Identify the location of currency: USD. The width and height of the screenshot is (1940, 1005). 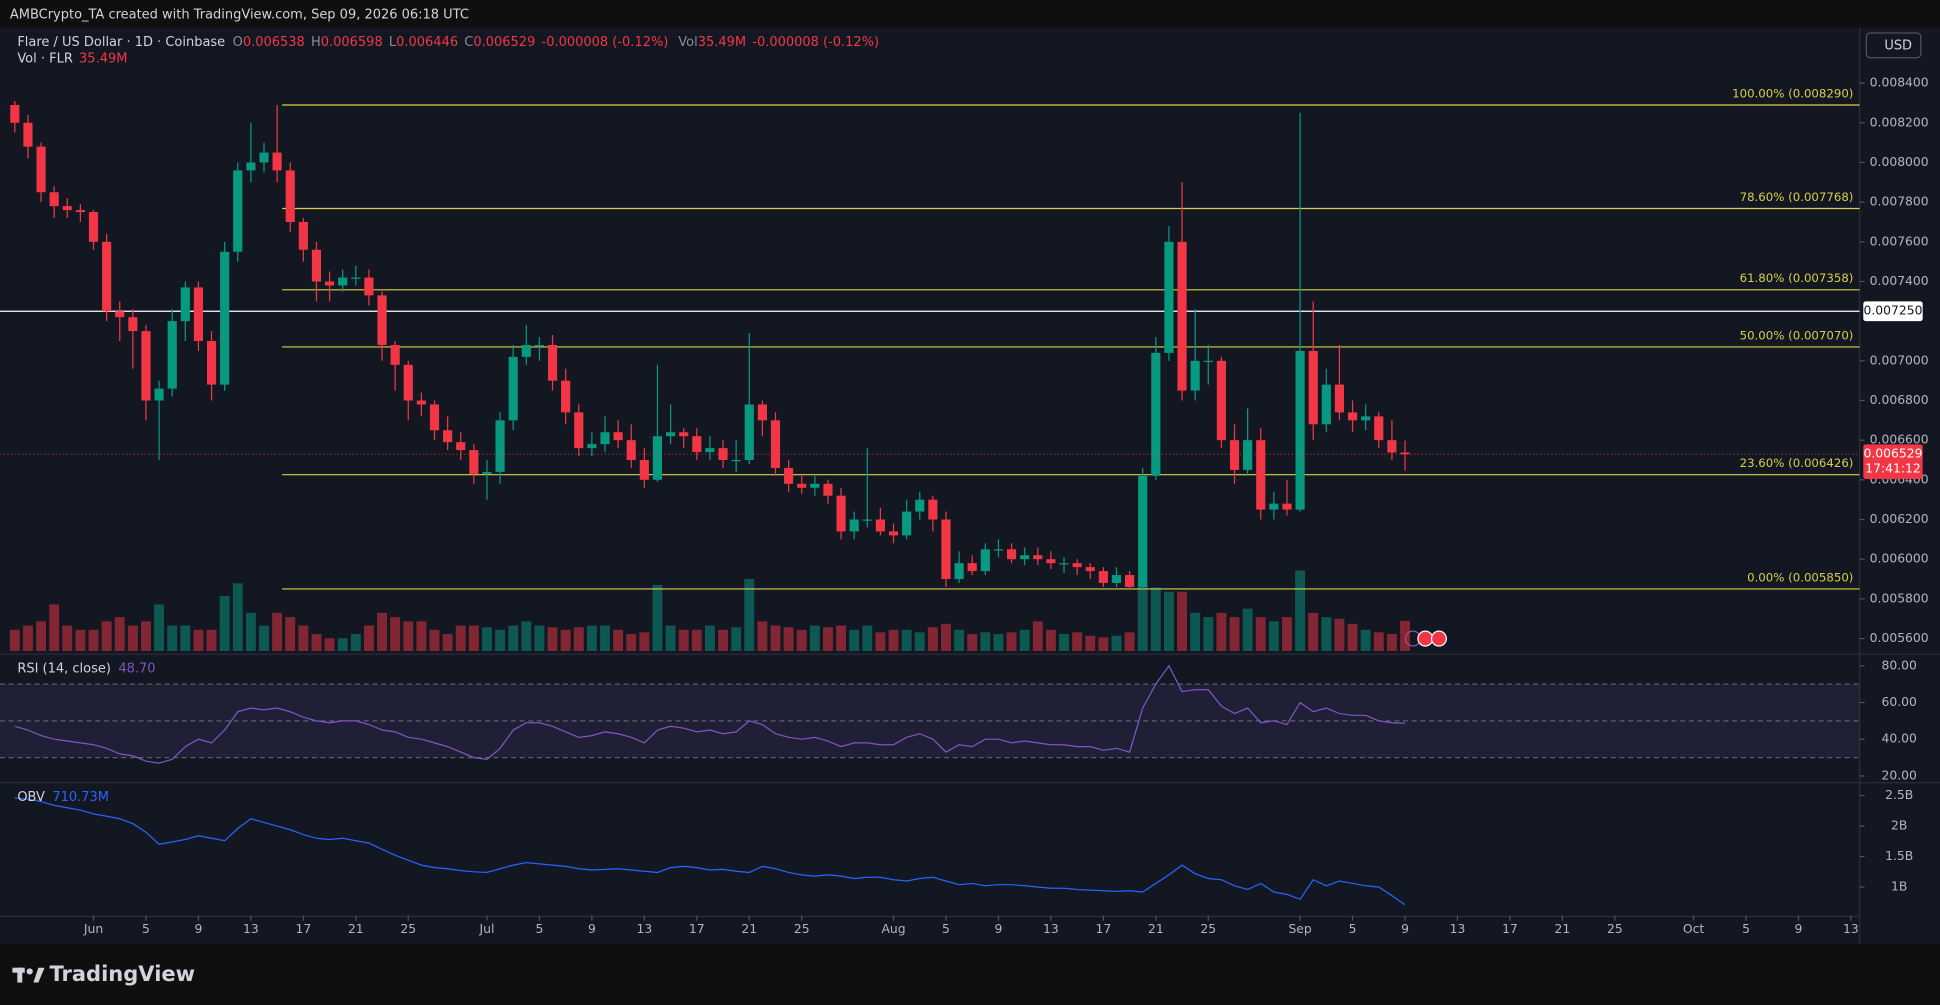
(1898, 45).